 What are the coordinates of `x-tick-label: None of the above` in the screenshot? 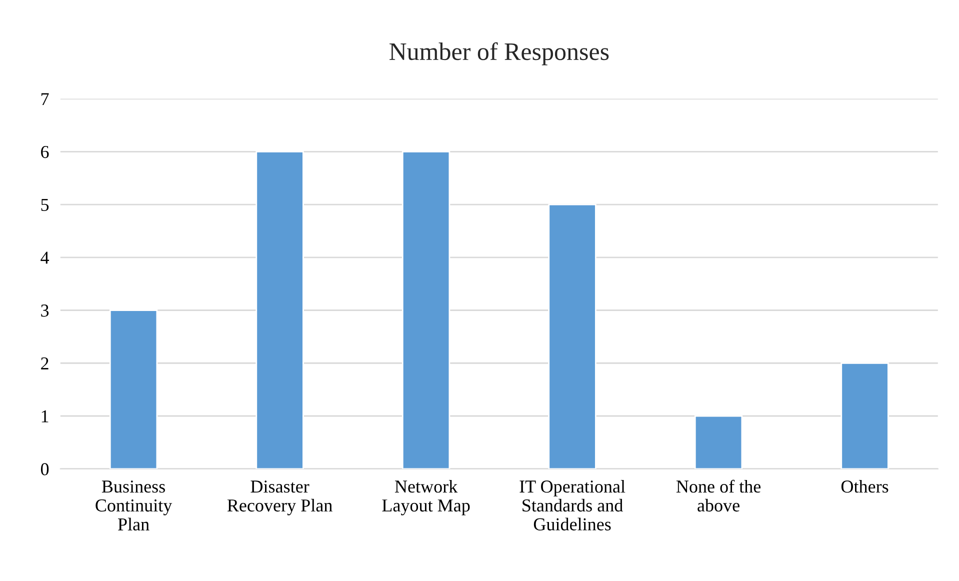 It's located at (718, 496).